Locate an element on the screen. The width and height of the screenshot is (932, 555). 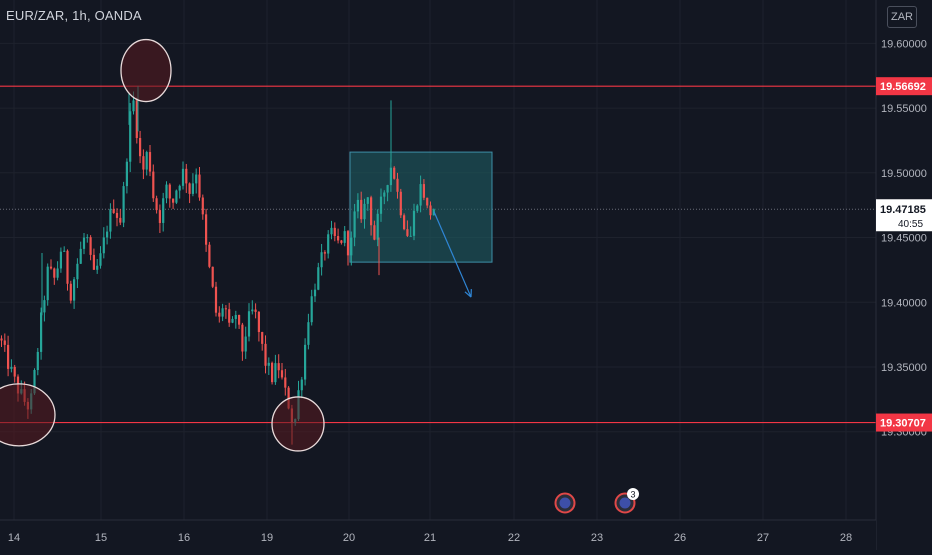
price-level-tag-label: 19.56692 is located at coordinates (903, 87).